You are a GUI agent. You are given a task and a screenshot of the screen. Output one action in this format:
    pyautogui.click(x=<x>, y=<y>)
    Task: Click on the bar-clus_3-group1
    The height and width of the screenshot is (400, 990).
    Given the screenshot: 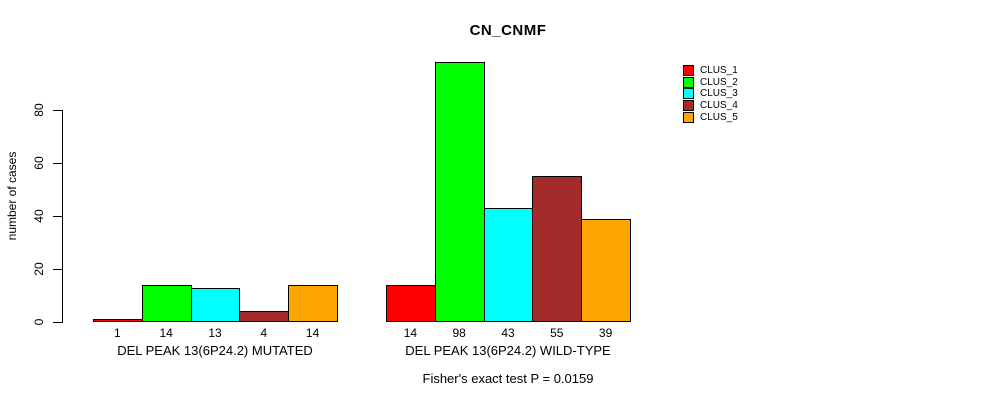 What is the action you would take?
    pyautogui.click(x=215, y=304)
    